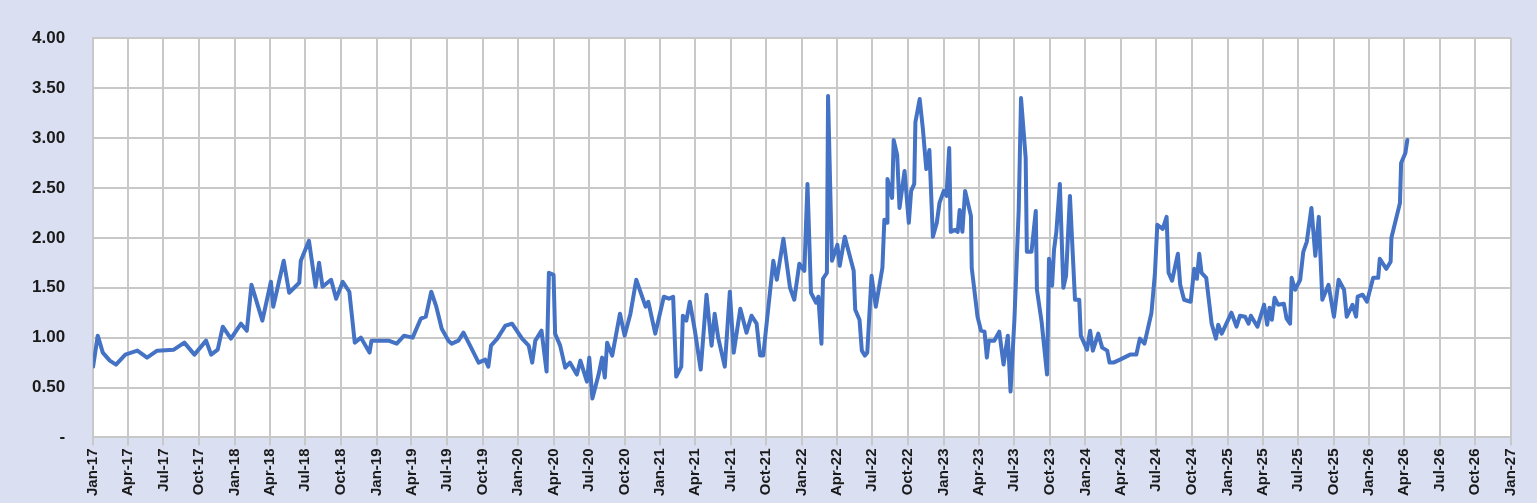  What do you see at coordinates (62, 437) in the screenshot?
I see `y-tick-label: -` at bounding box center [62, 437].